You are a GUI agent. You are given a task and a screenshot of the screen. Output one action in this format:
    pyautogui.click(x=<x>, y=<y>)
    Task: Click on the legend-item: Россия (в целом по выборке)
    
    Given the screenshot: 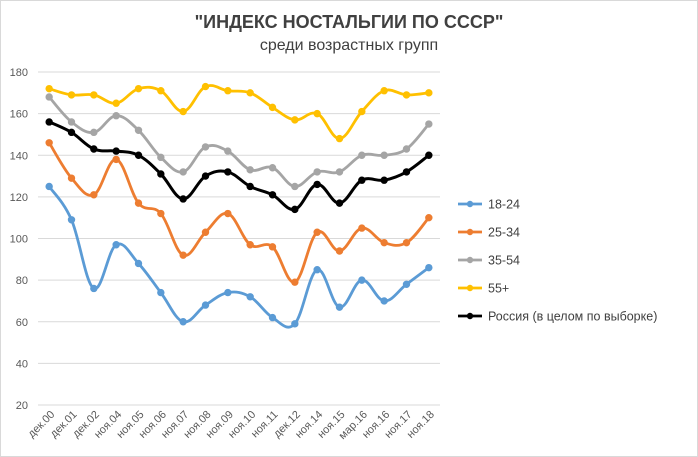 What is the action you would take?
    pyautogui.click(x=557, y=317)
    